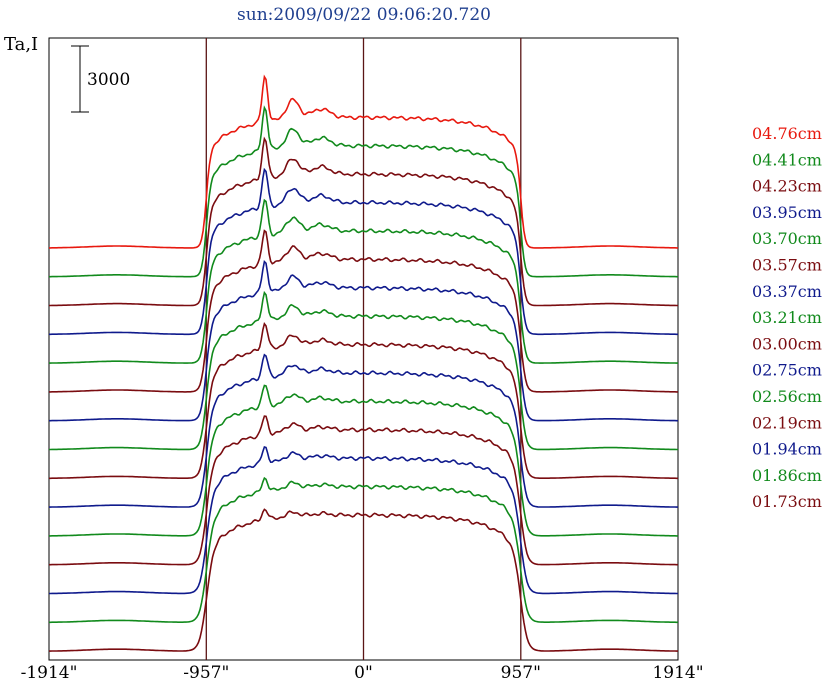 This screenshot has height=682, width=831. What do you see at coordinates (49, 672) in the screenshot?
I see `x-tick-label: -1914"` at bounding box center [49, 672].